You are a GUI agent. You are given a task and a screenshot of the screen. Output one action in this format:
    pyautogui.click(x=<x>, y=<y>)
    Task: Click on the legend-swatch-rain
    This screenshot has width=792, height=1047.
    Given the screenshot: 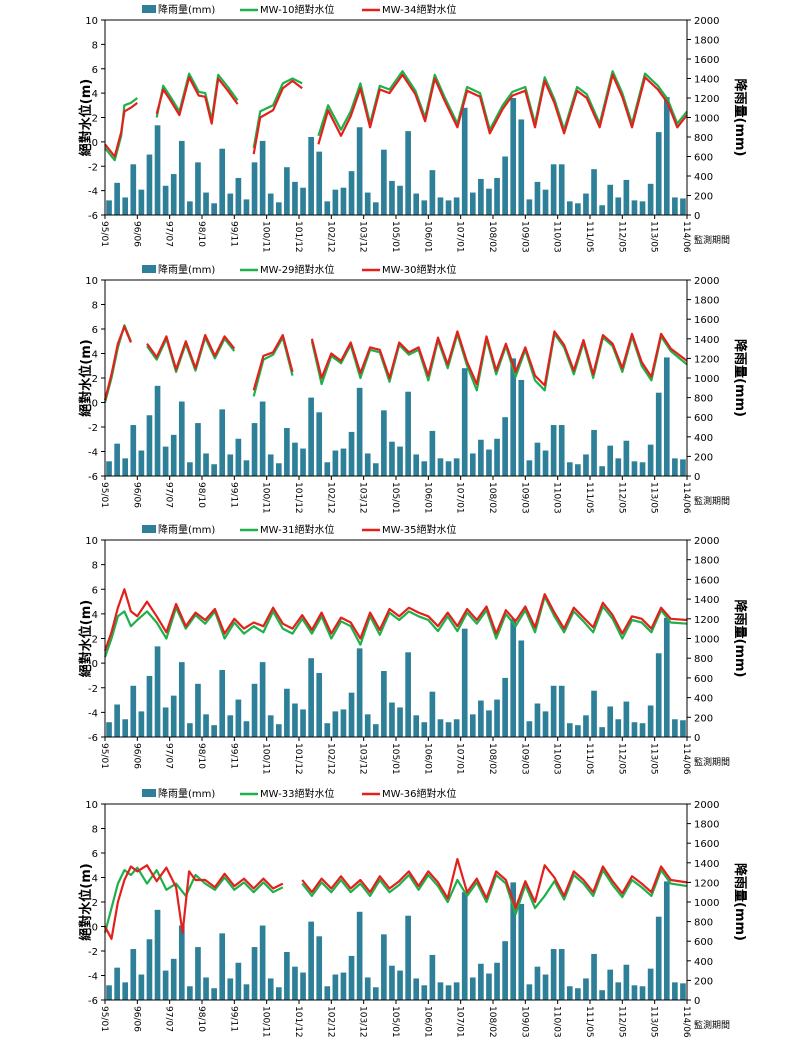 What is the action you would take?
    pyautogui.click(x=149, y=793)
    